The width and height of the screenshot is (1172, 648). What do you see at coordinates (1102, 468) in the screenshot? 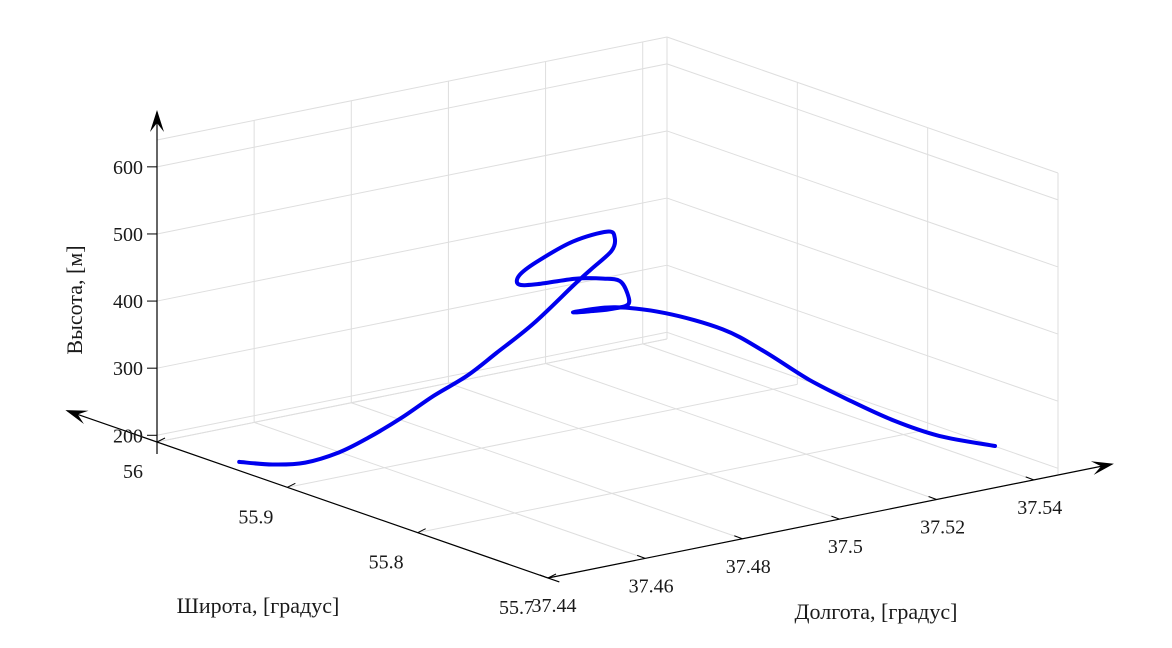
I see `x-axis-arrowhead` at bounding box center [1102, 468].